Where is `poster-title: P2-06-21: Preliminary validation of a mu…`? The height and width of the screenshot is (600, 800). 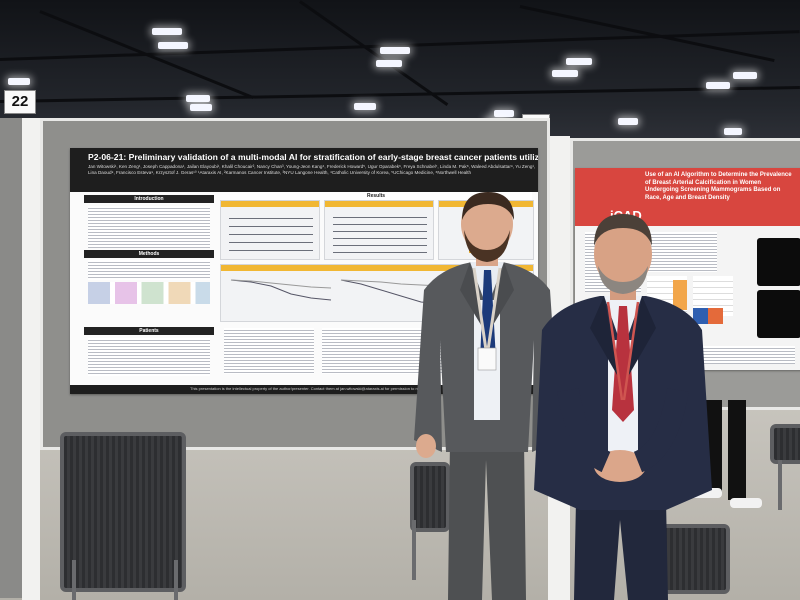 poster-title: P2-06-21: Preliminary validation of a mu… is located at coordinates (313, 157).